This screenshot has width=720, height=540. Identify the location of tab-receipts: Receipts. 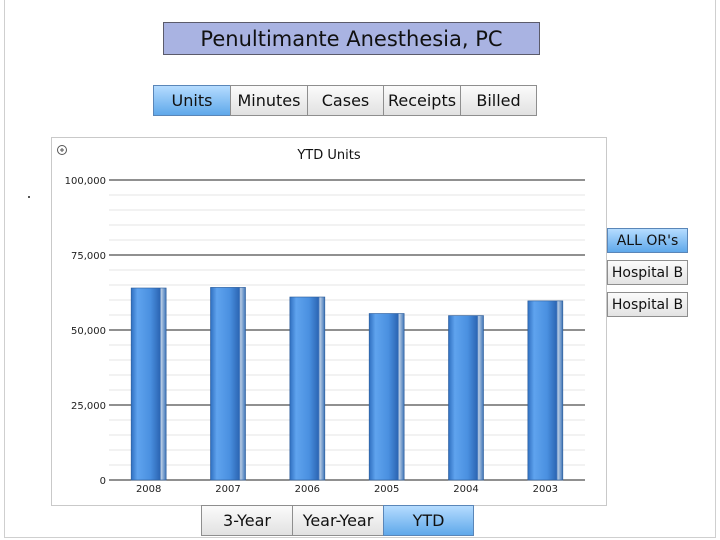
(422, 100).